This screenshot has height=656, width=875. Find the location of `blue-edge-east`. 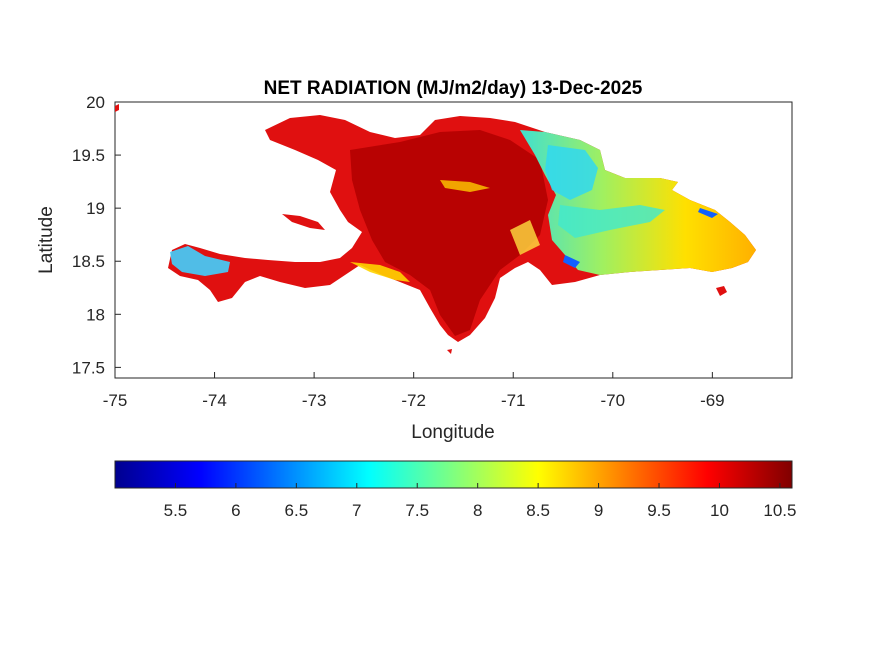

blue-edge-east is located at coordinates (708, 213).